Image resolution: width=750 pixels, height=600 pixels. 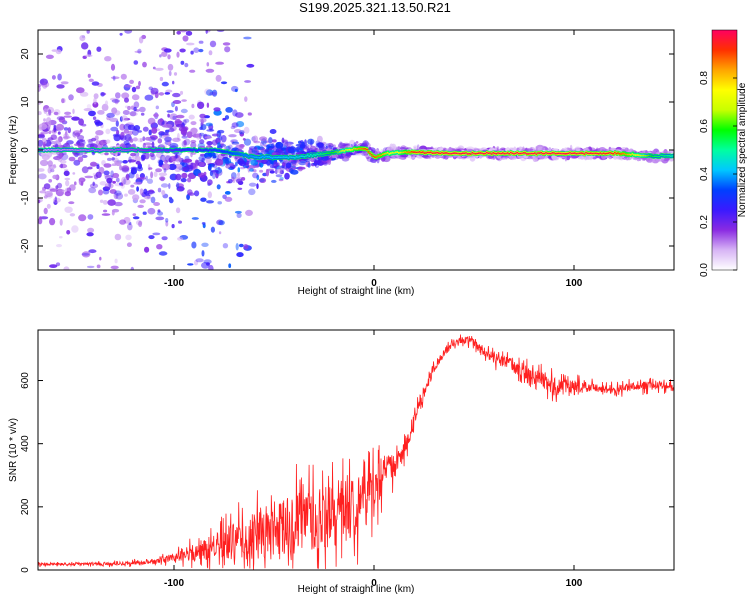 I want to click on colorbar-label: Normalized spectral amplitude, so click(x=742, y=149).